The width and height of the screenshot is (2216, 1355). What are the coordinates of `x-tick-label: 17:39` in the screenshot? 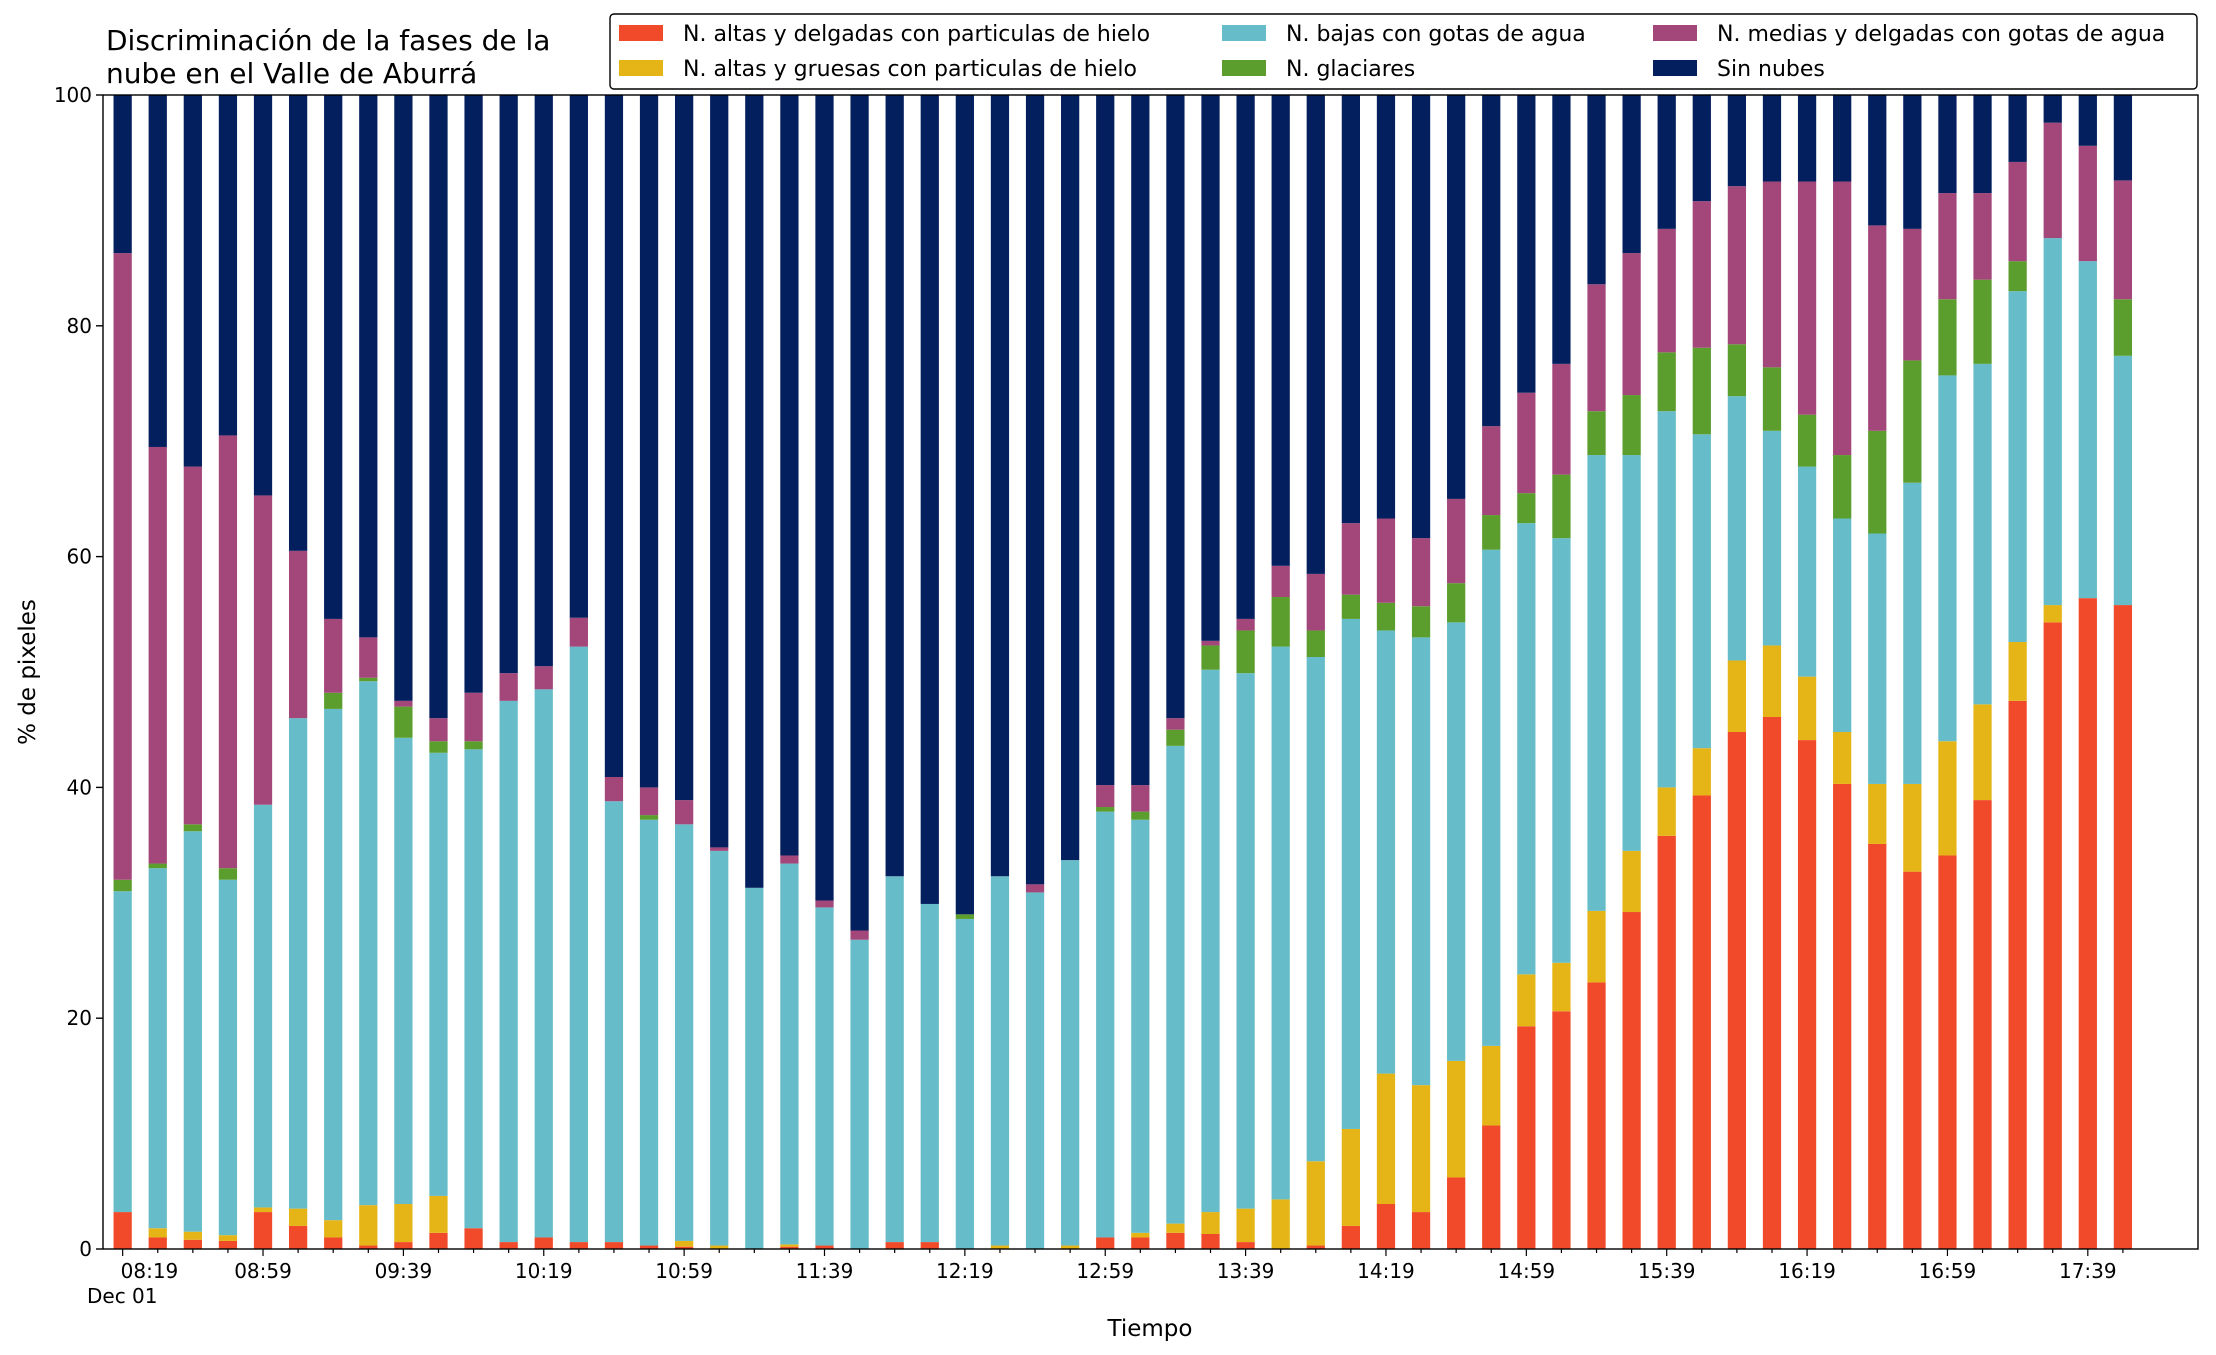 It's located at (2088, 1271).